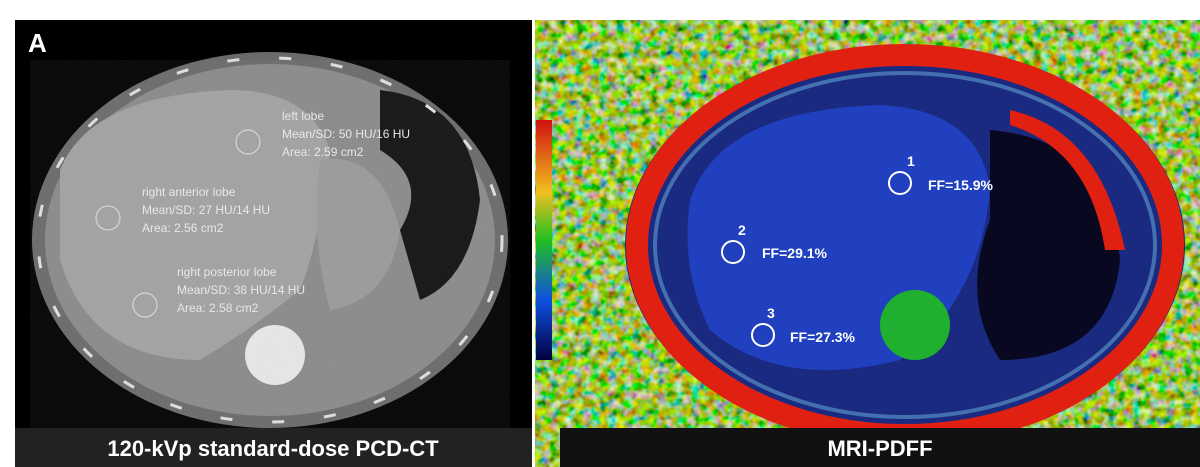  I want to click on roi-name: right posterior lobe, so click(227, 272).